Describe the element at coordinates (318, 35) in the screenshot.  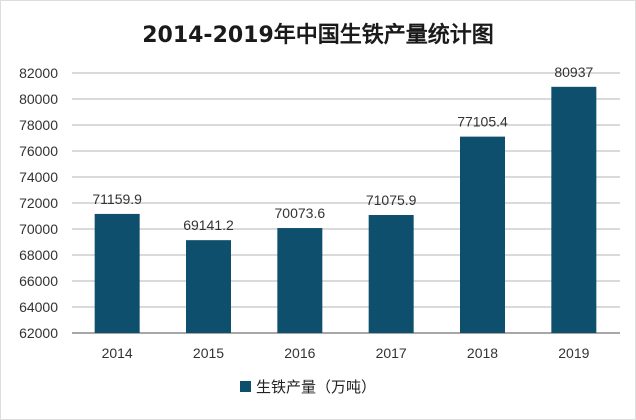
I see `chart-title: 2014-2019年中国生铁产量统计图` at that location.